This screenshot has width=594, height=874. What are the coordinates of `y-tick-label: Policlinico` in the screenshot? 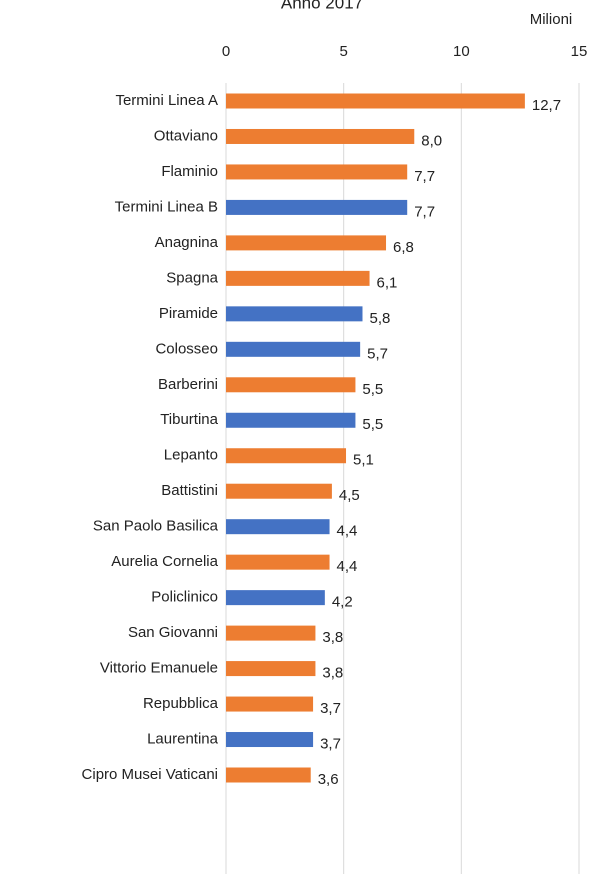 It's located at (184, 597).